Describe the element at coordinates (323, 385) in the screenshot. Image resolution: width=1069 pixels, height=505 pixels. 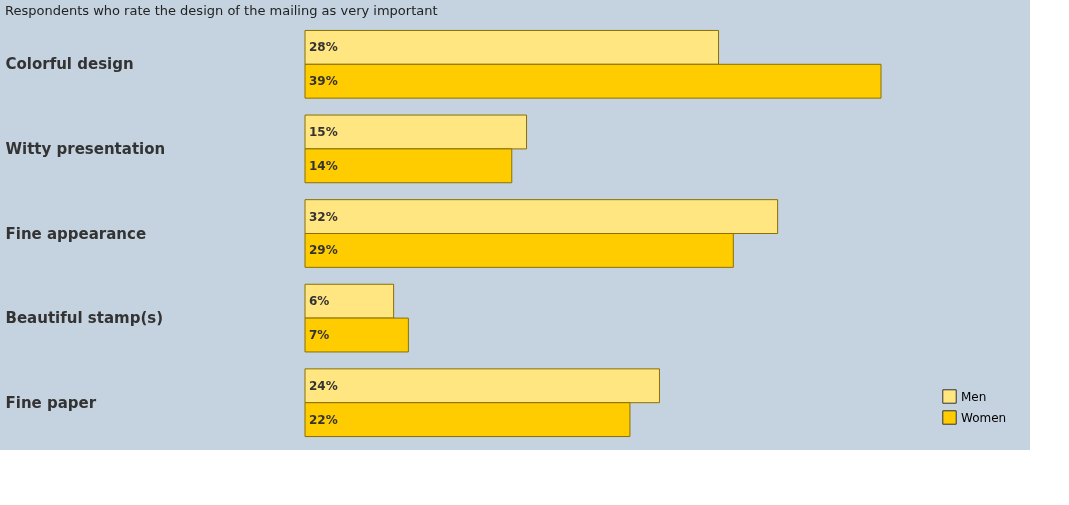
I see `data-label: 24%` at that location.